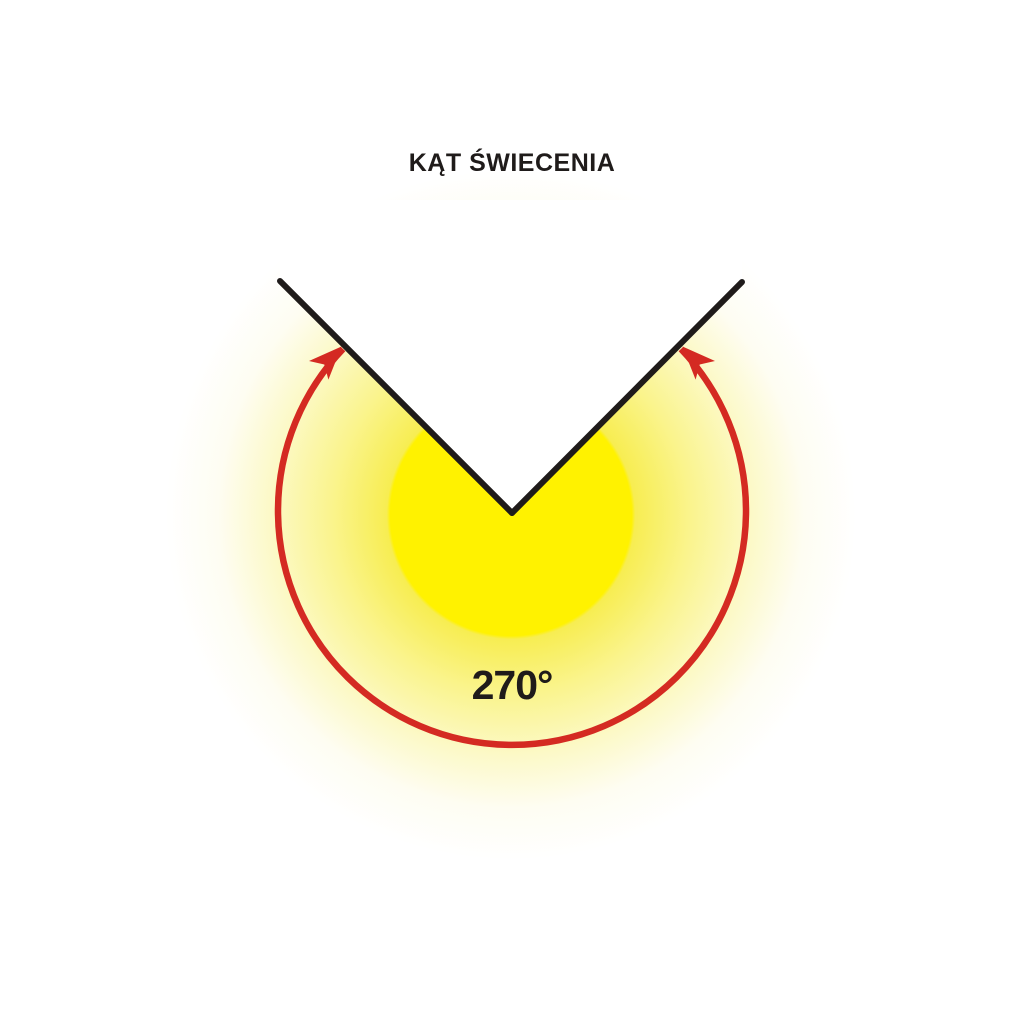 This screenshot has width=1024, height=1024. What do you see at coordinates (627, 397) in the screenshot?
I see `fixture-line-right` at bounding box center [627, 397].